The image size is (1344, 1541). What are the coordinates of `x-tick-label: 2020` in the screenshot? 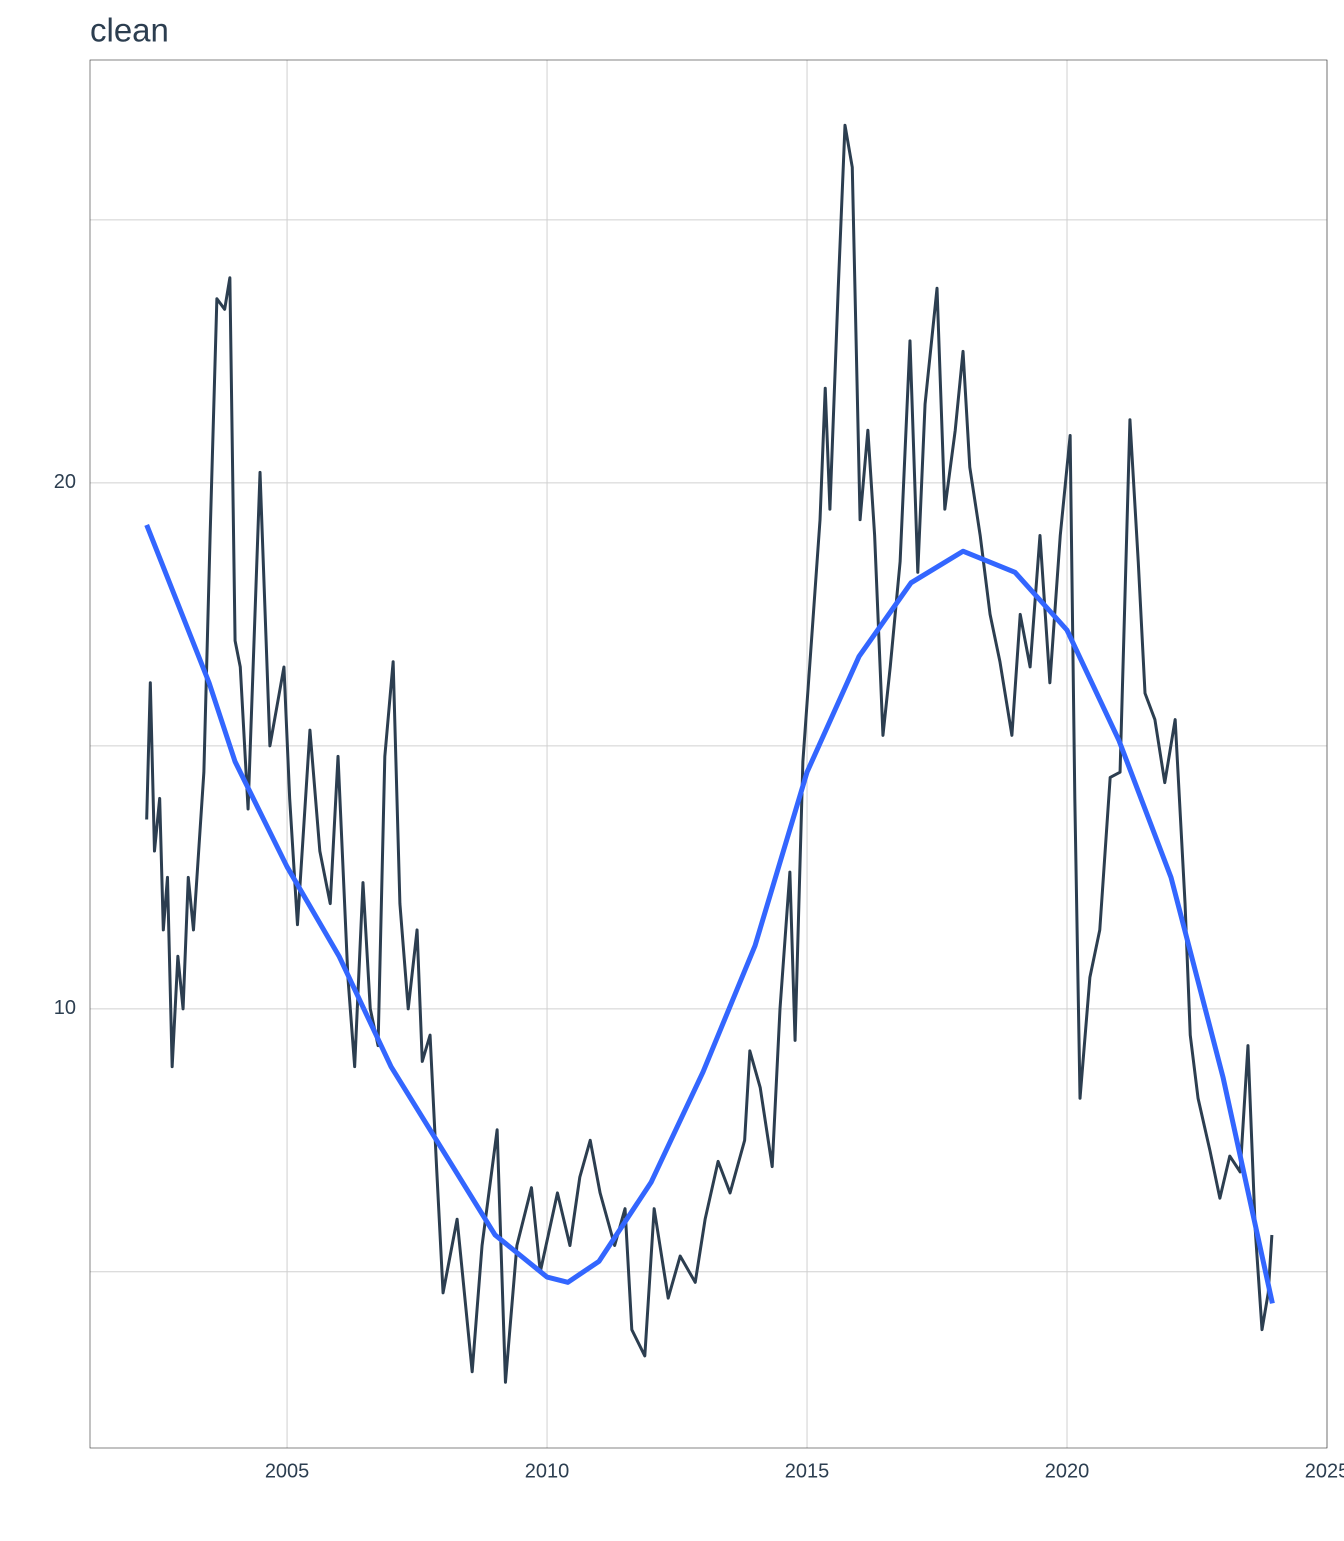 It's located at (1067, 1471).